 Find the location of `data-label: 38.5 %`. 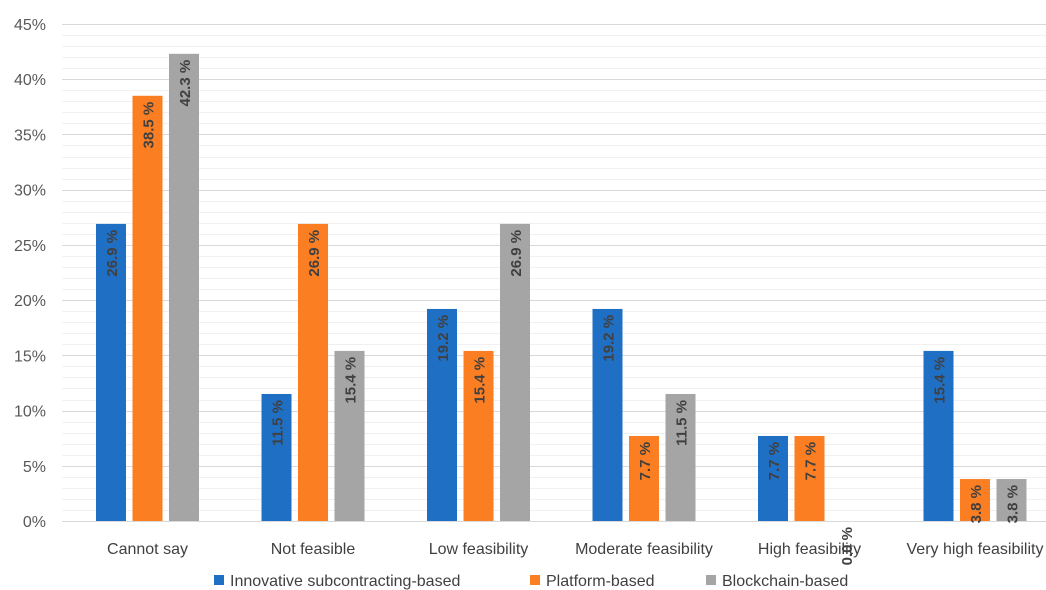

data-label: 38.5 % is located at coordinates (149, 125).